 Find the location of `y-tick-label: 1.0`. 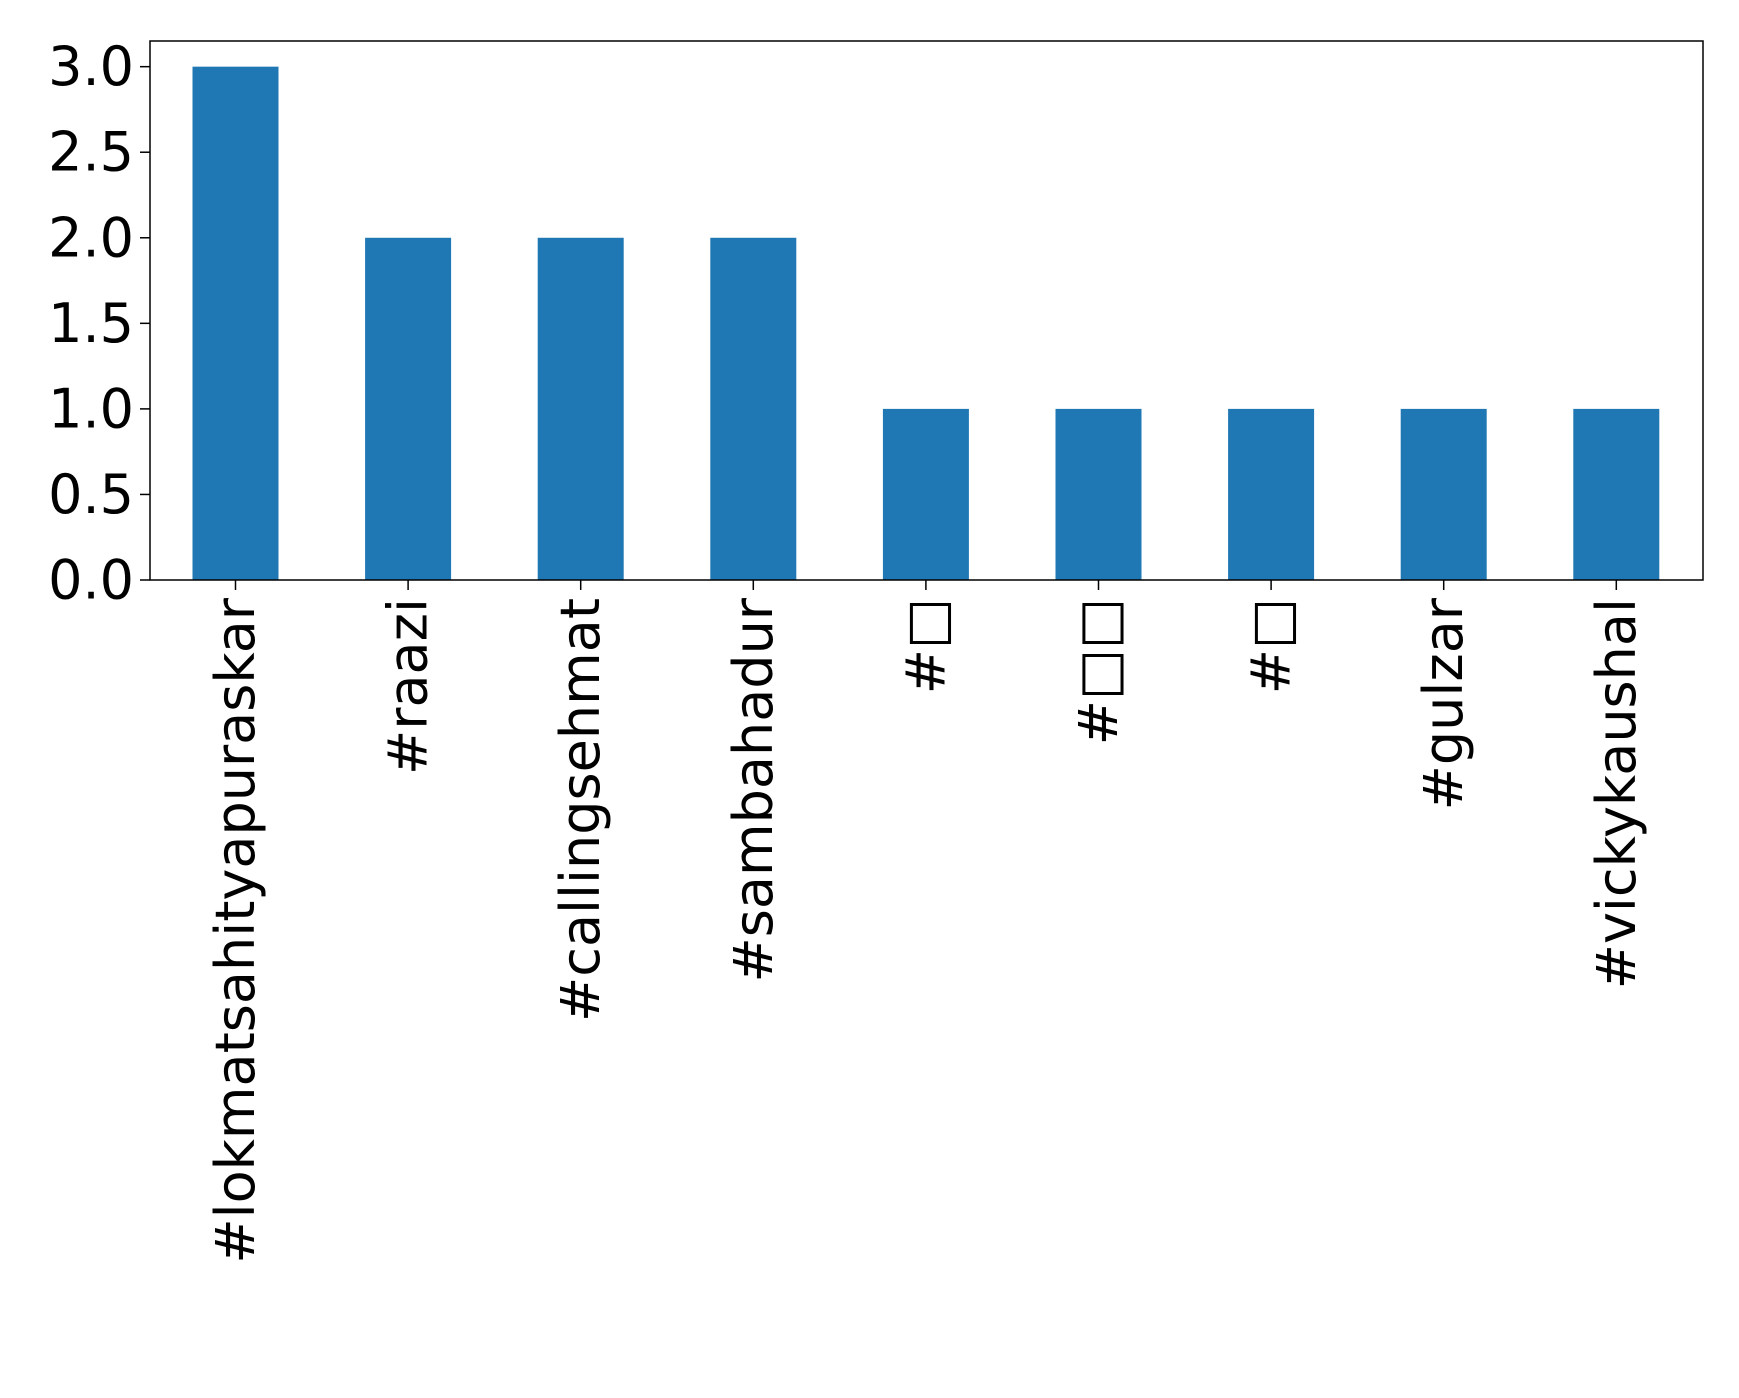

y-tick-label: 1.0 is located at coordinates (91, 408).